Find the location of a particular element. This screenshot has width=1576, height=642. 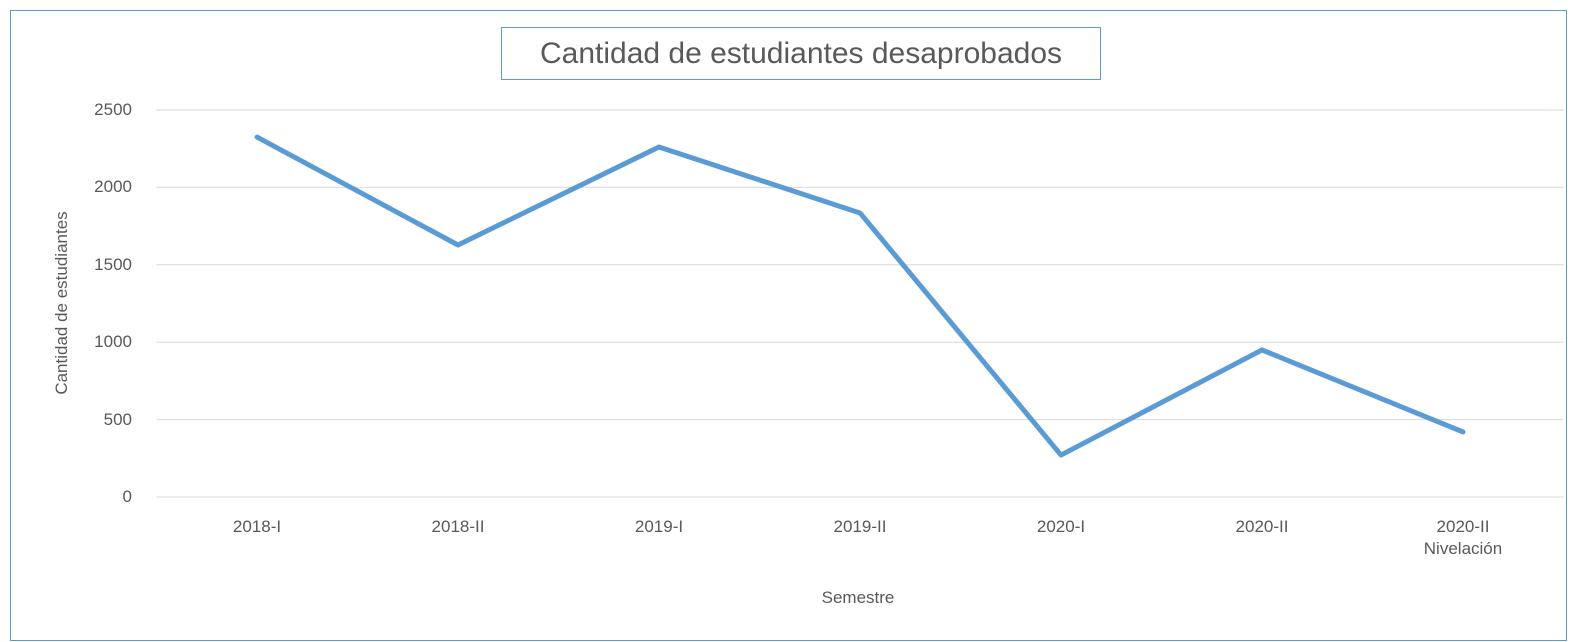

y-tick-label: 500 is located at coordinates (117, 419).